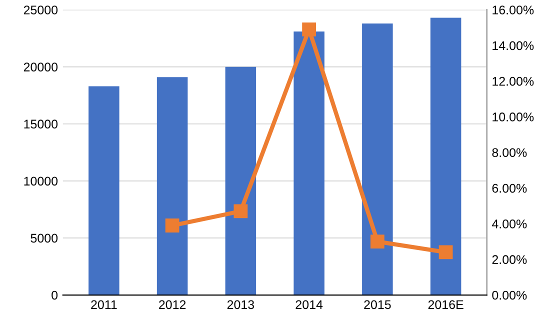 Image resolution: width=547 pixels, height=326 pixels. I want to click on y-tick-label: 20000, so click(41, 67).